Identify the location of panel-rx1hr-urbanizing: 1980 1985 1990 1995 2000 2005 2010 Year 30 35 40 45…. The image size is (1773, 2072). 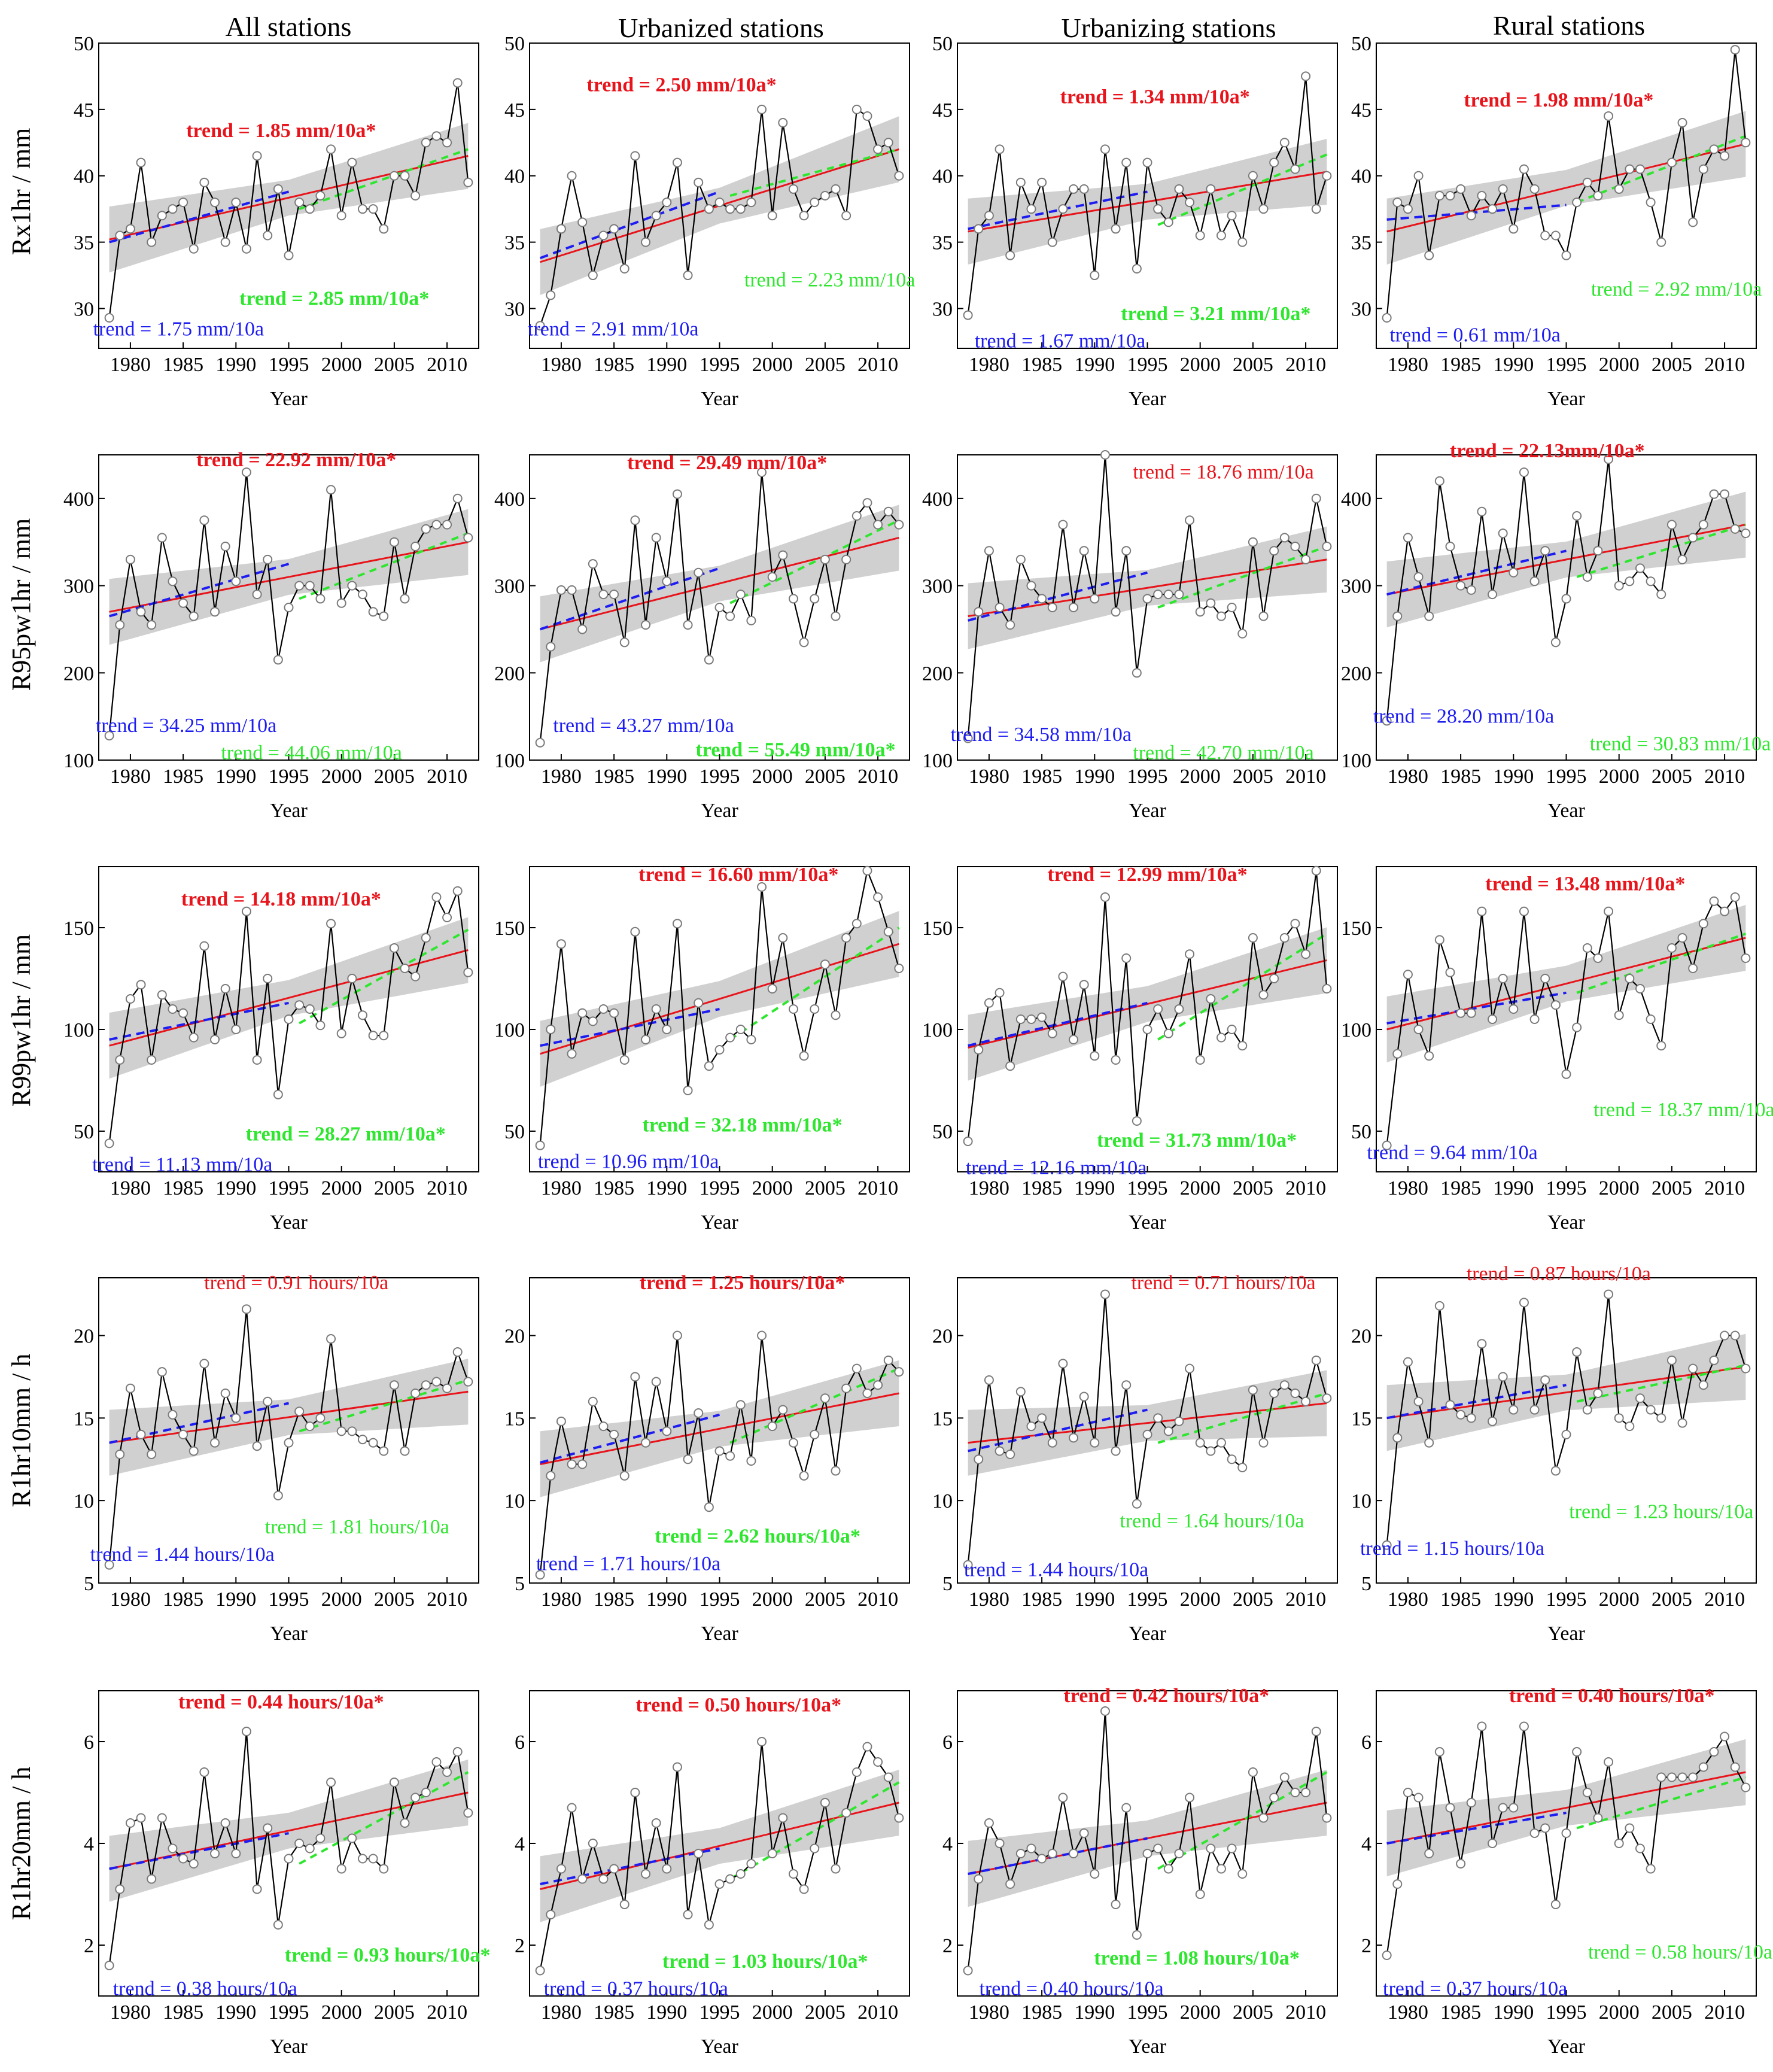
(1135, 221).